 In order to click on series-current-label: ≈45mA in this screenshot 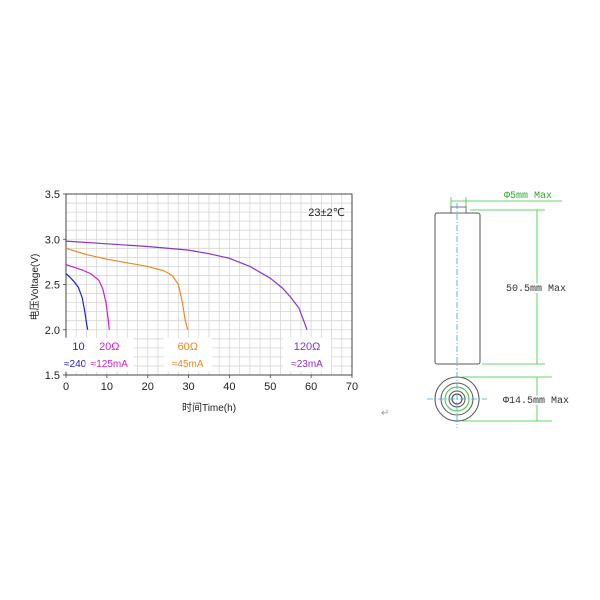, I will do `click(188, 364)`.